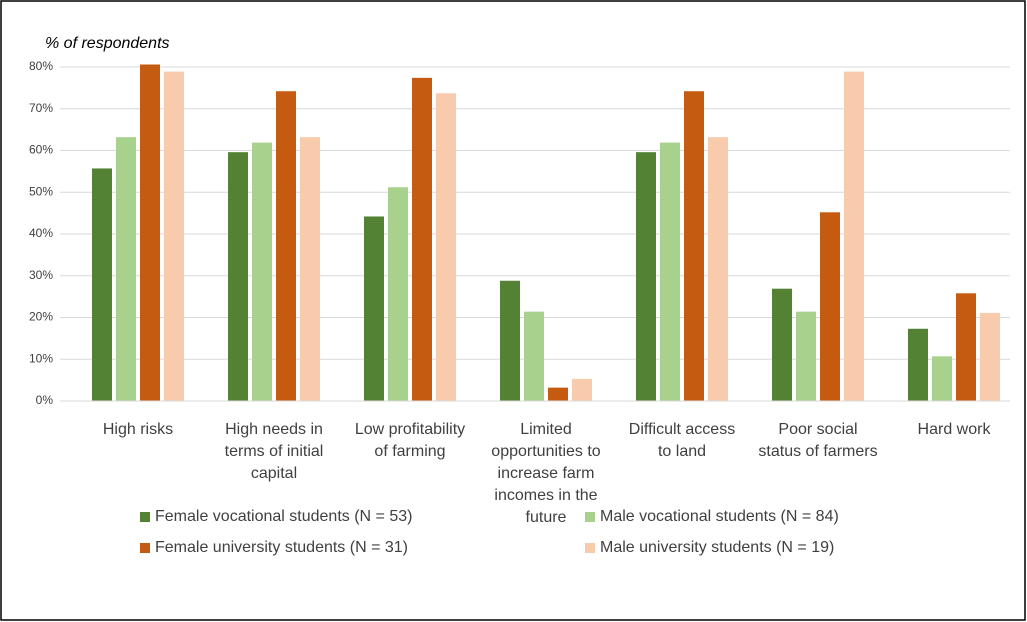 This screenshot has width=1027, height=622. What do you see at coordinates (41, 66) in the screenshot?
I see `y-tick-label: 80%` at bounding box center [41, 66].